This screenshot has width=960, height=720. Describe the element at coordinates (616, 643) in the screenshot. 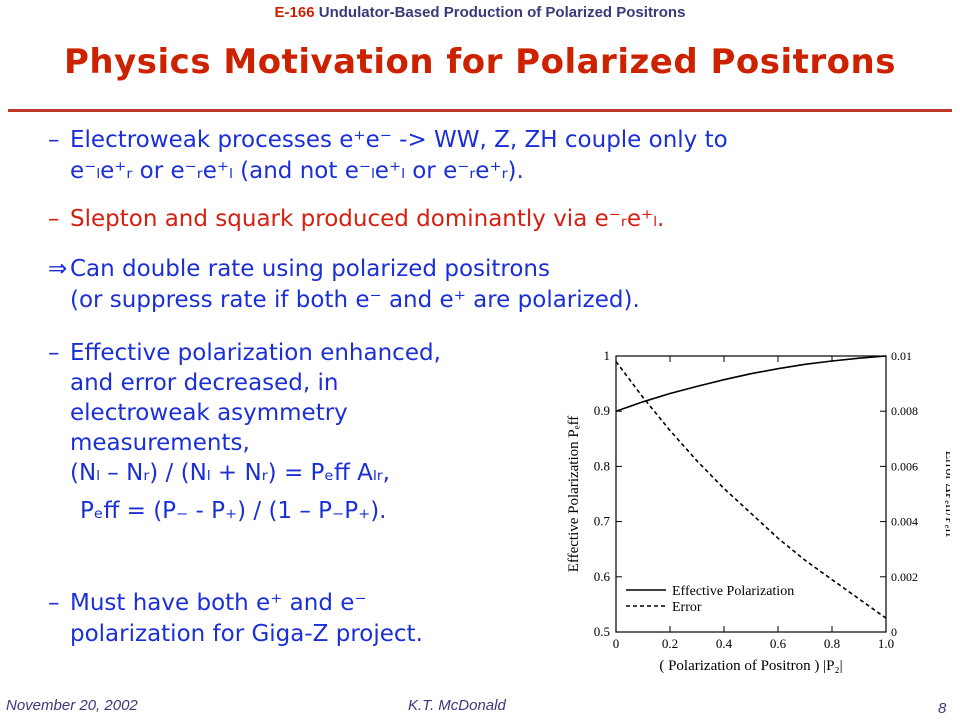

I see `x-tick-label: 0` at that location.